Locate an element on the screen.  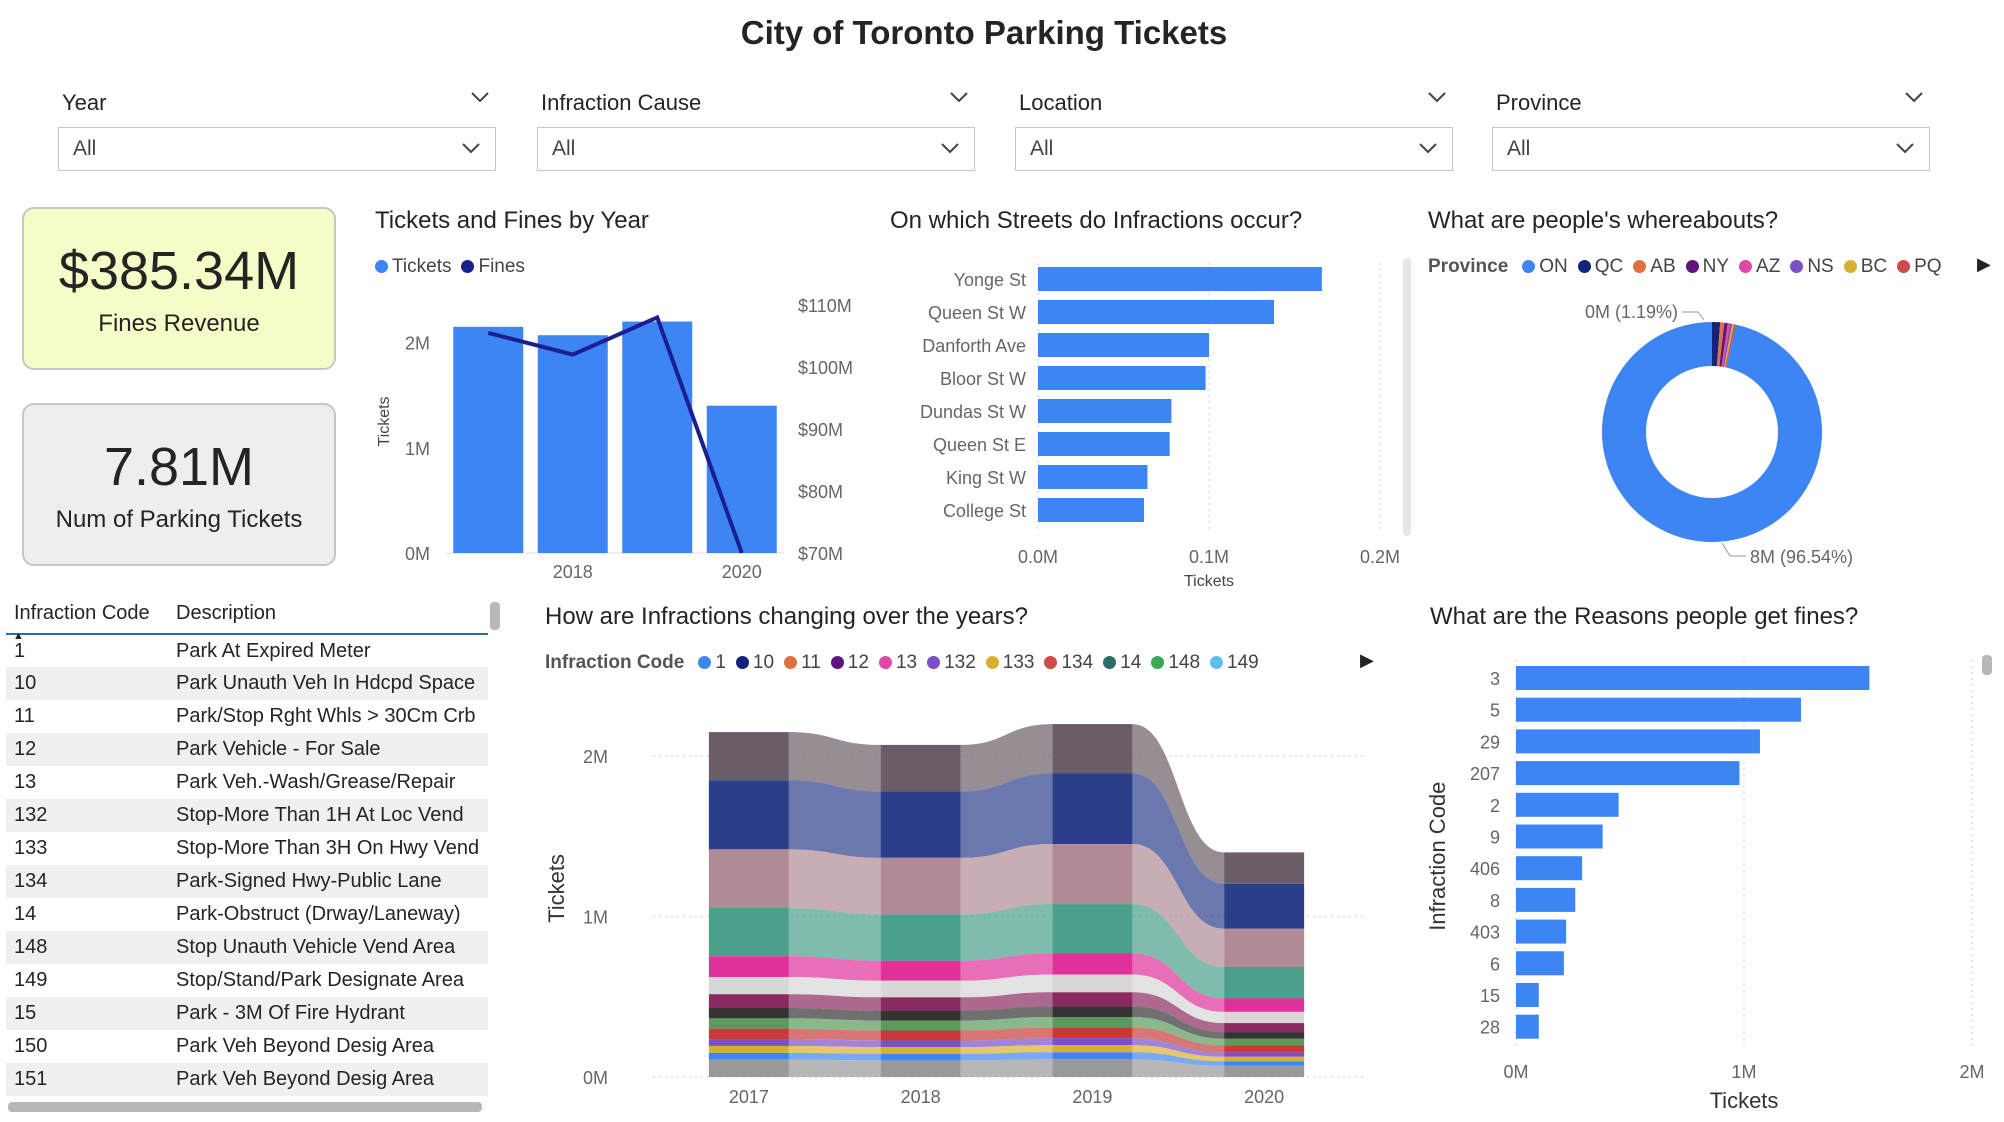
legend-item: 132 is located at coordinates (951, 663).